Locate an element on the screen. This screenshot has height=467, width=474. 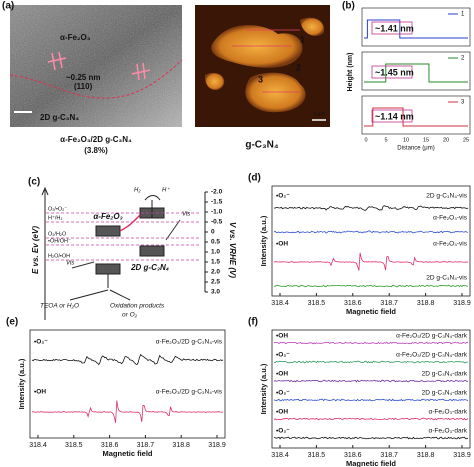
level-label: O₂/H₂O is located at coordinates (57, 234).